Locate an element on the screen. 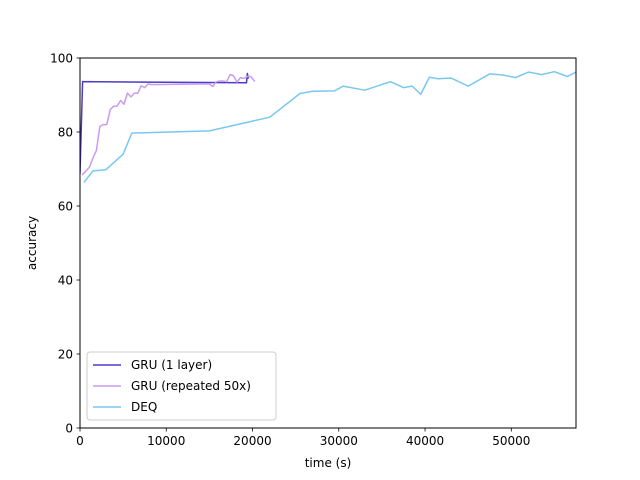  legend-label-gru-repeated: GRU (repeated 50x) is located at coordinates (191, 386).